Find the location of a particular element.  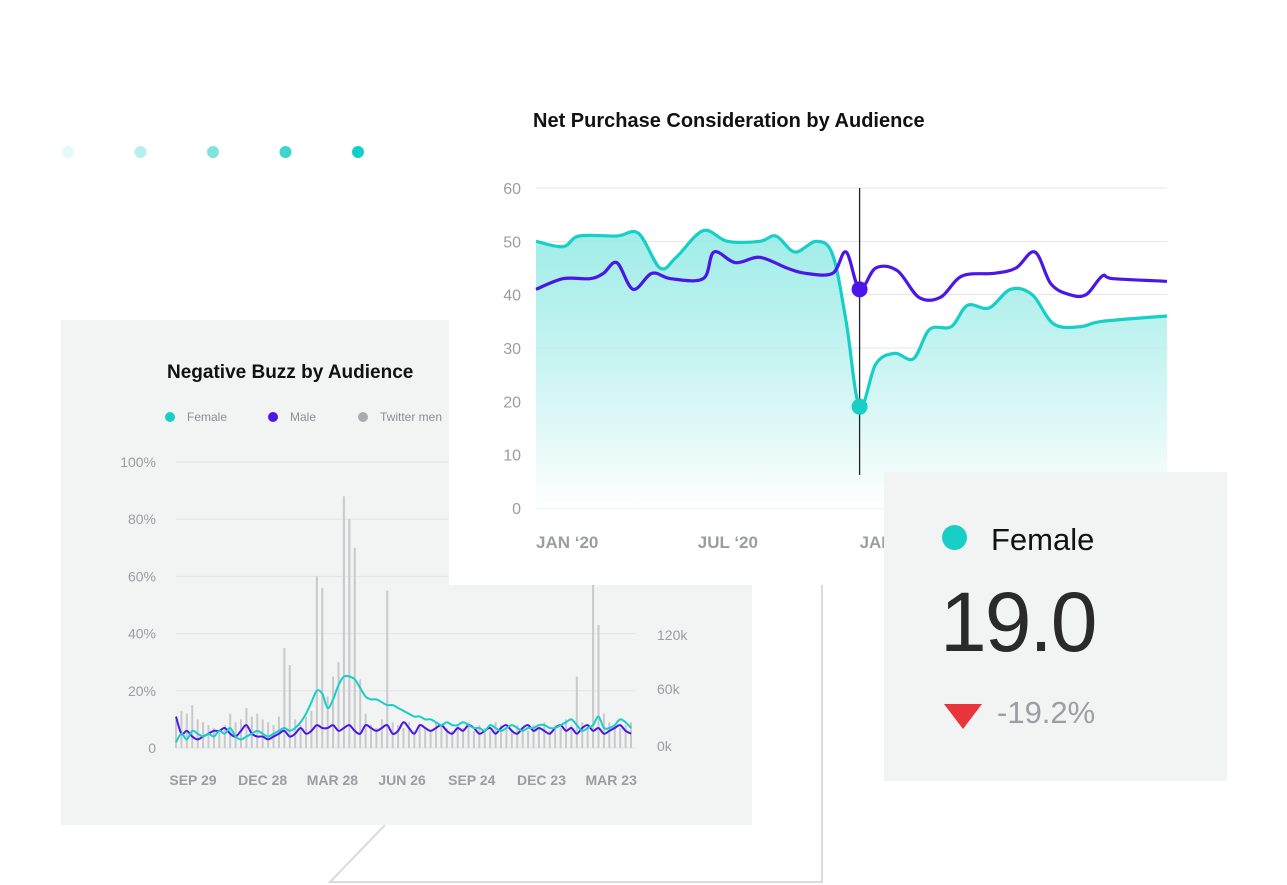

buzz-x-tick-label: MAR 23 is located at coordinates (612, 780).